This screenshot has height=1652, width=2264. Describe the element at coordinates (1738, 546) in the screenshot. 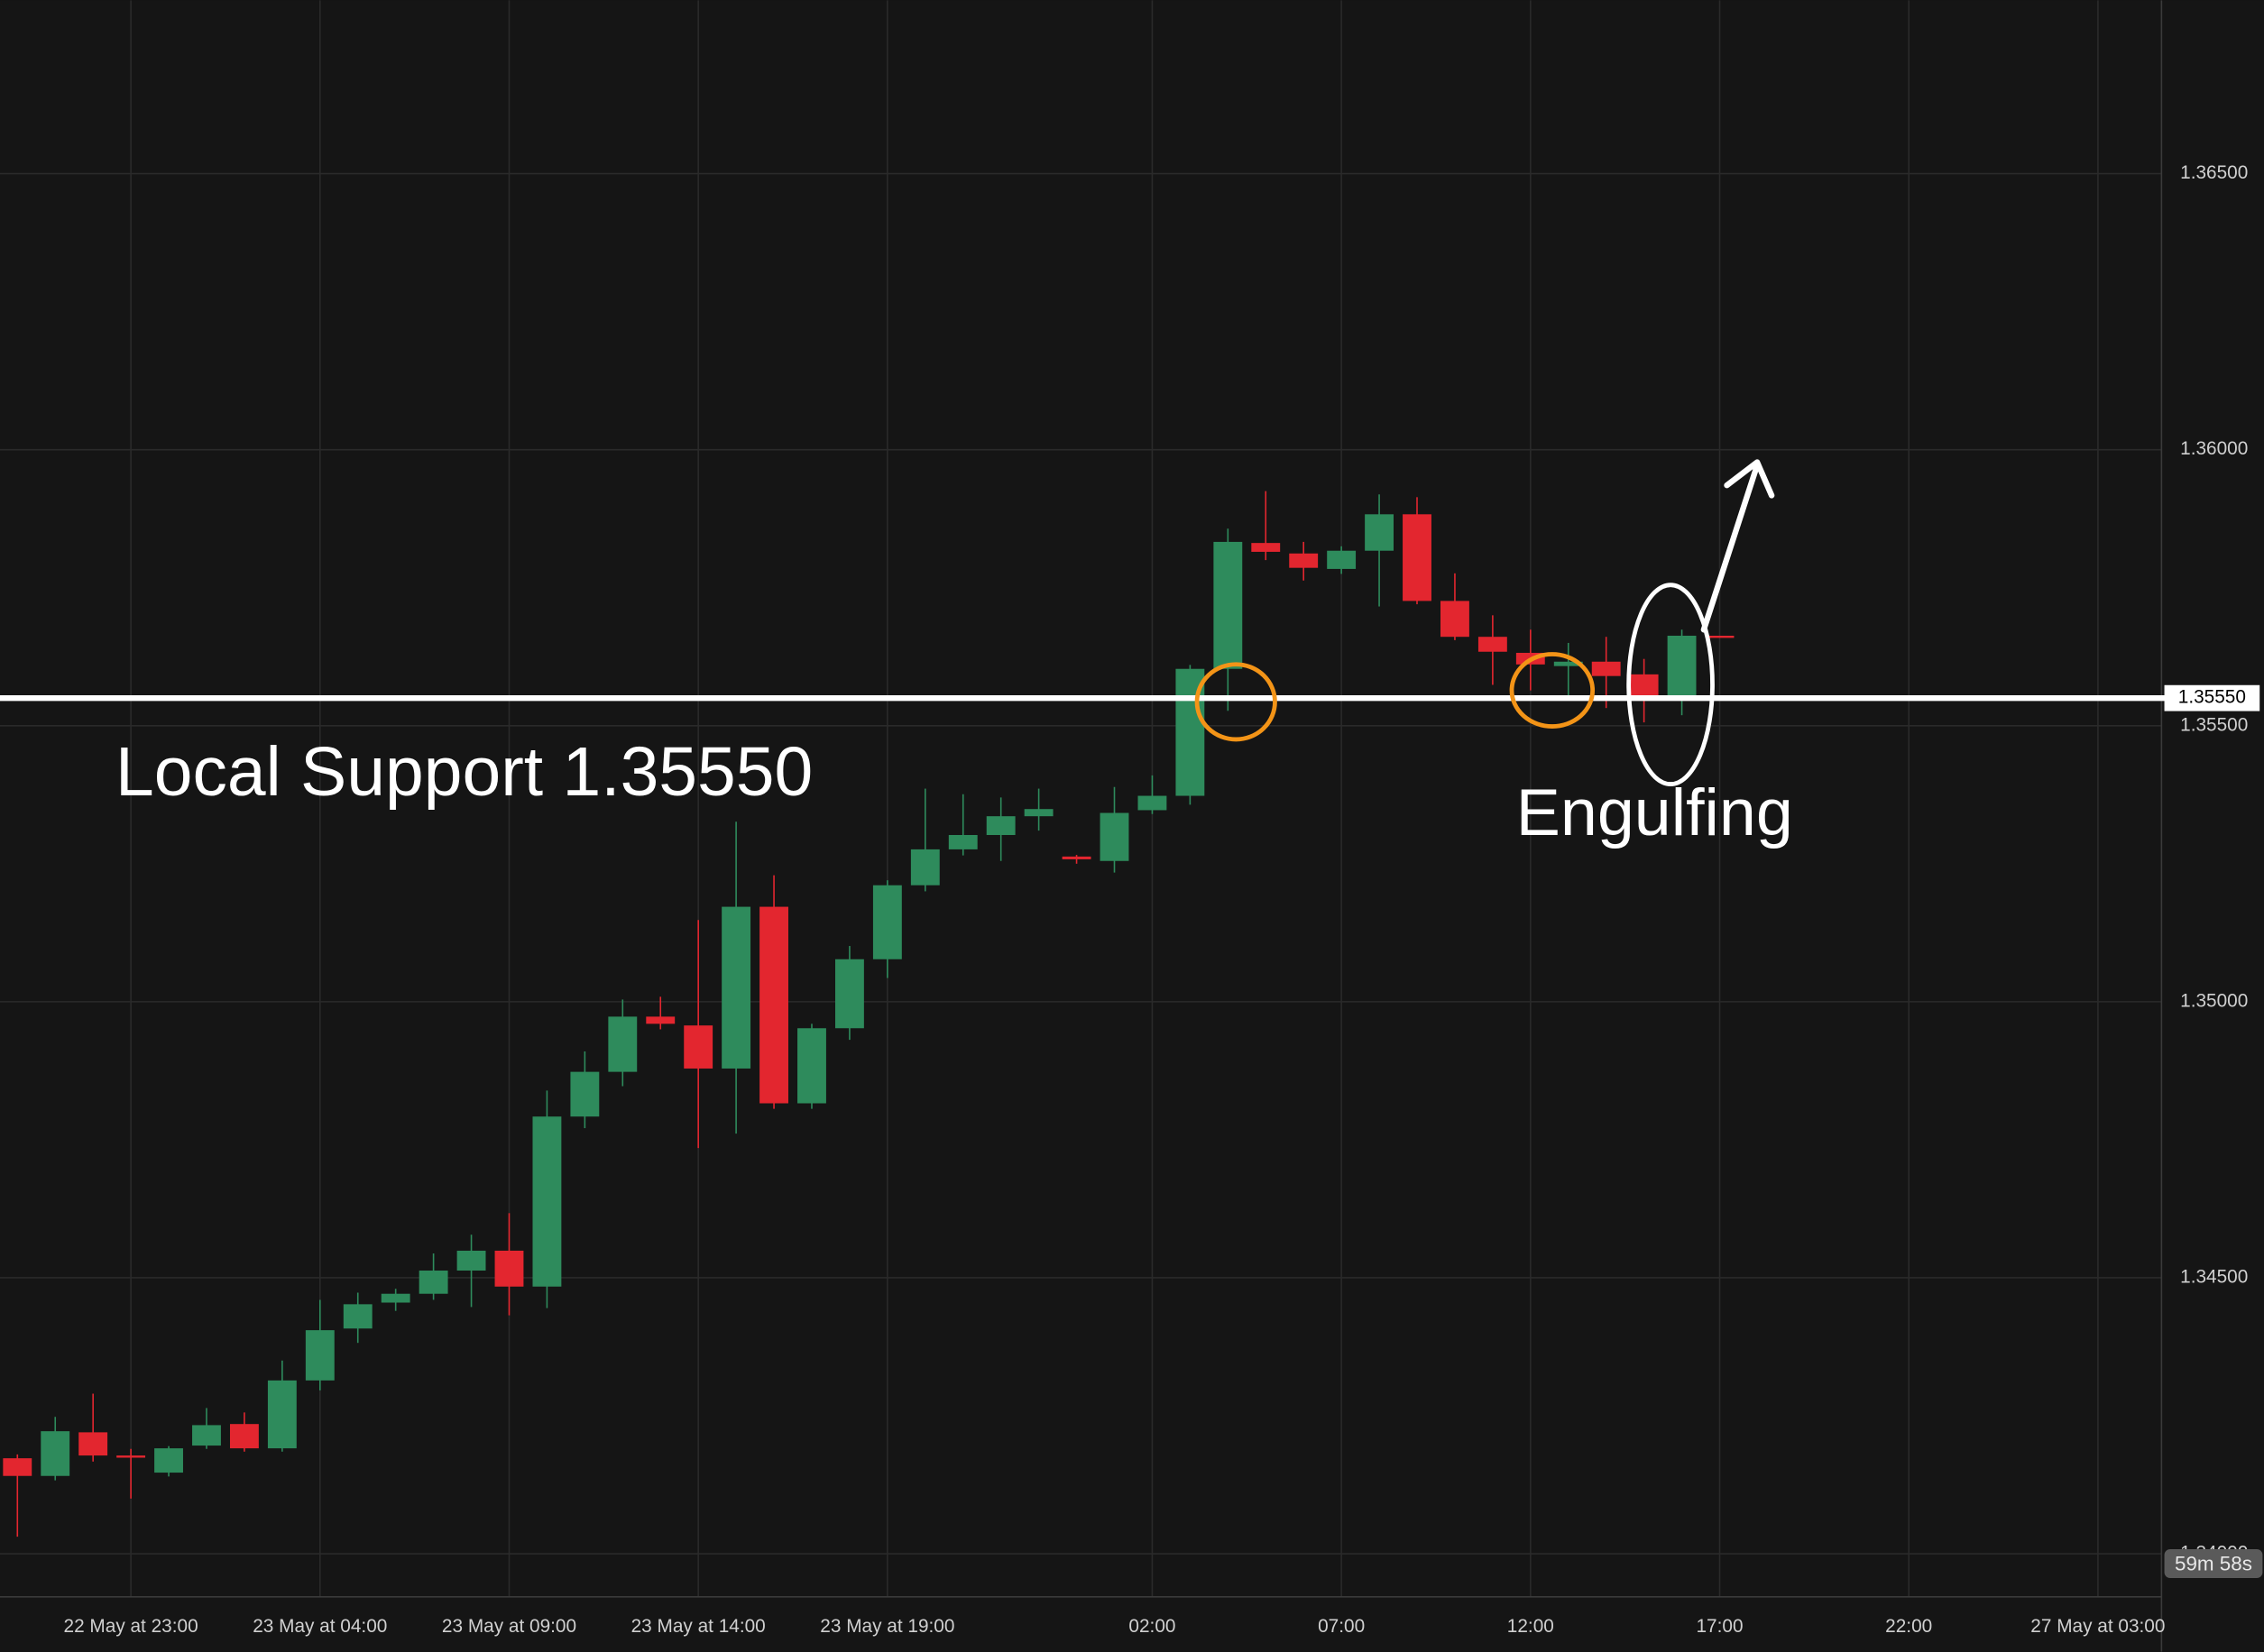

I see `arrow` at that location.